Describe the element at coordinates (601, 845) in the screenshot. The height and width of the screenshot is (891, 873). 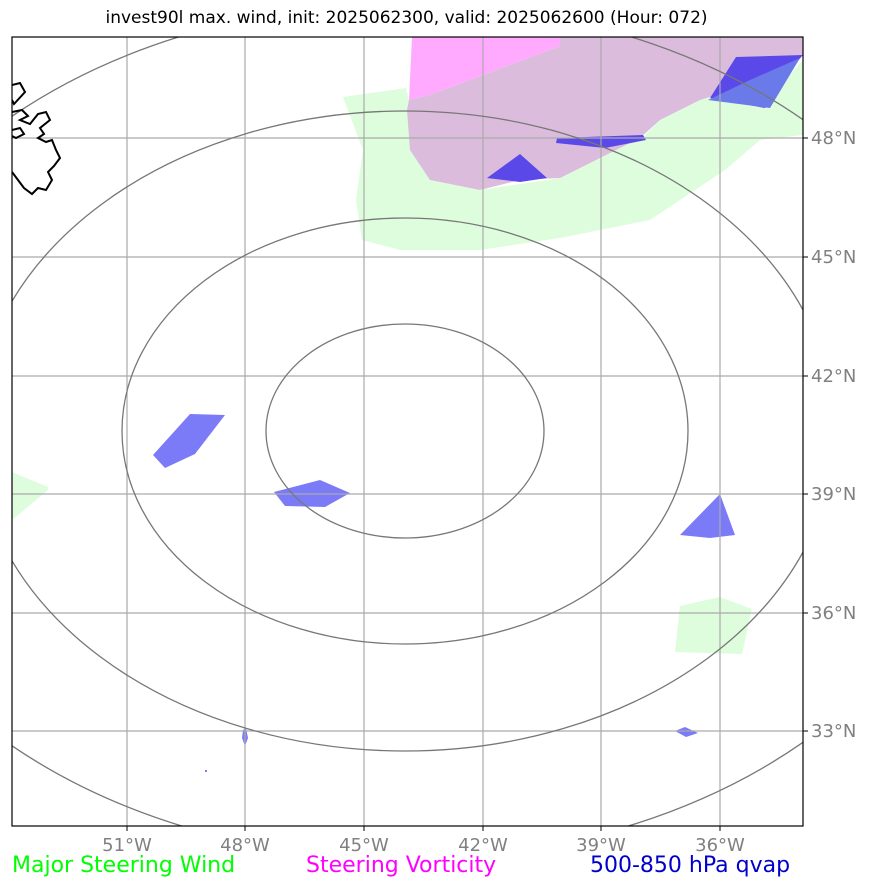
I see `lon-tick-label: 39°W` at that location.